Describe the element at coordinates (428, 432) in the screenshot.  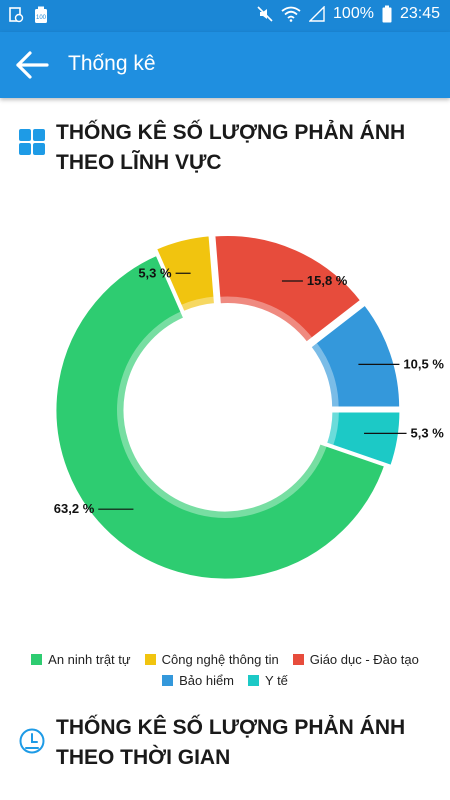
I see `data-label-y-te: 5,3 %` at that location.